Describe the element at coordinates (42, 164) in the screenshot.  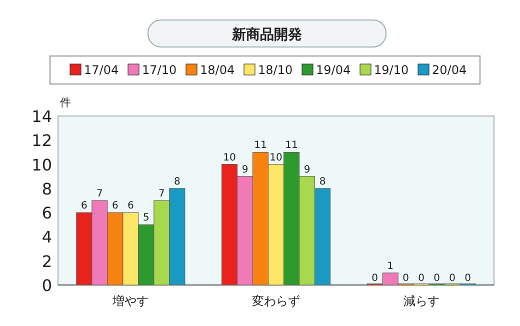
I see `y-tick-label: 10` at that location.